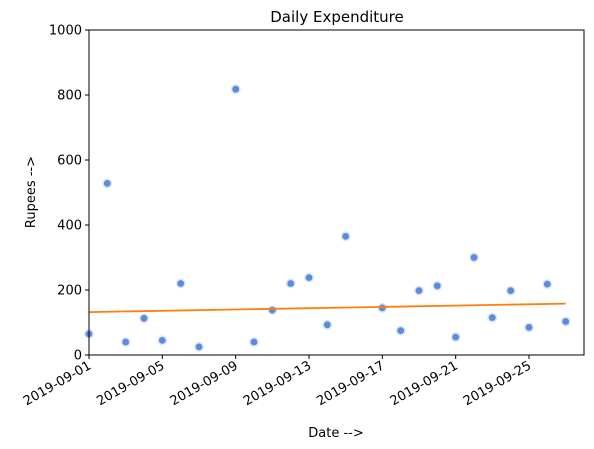  Describe the element at coordinates (204, 383) in the screenshot. I see `x-tick-label: 2019-09-09` at that location.